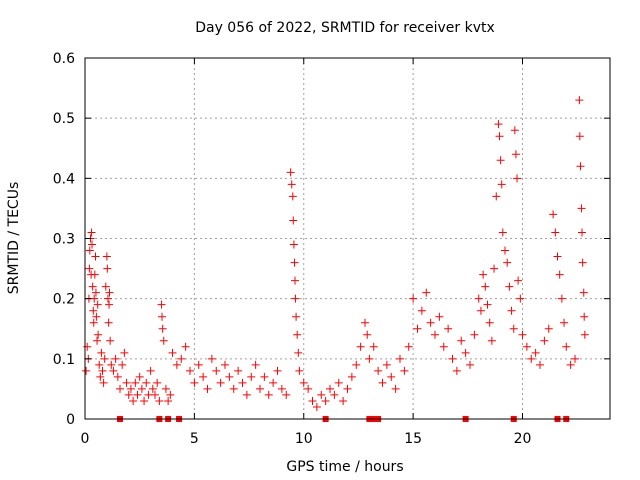  What do you see at coordinates (64, 240) in the screenshot?
I see `y-tick-label: 0.3` at bounding box center [64, 240].